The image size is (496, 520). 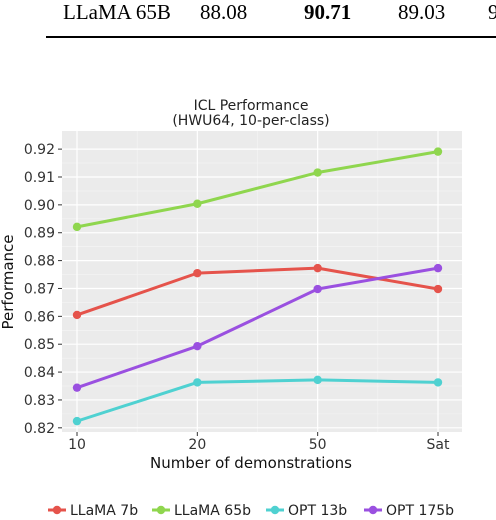 What do you see at coordinates (259, 442) in the screenshot?
I see `x-axis-ticks: 10 20 50 Sat` at bounding box center [259, 442].